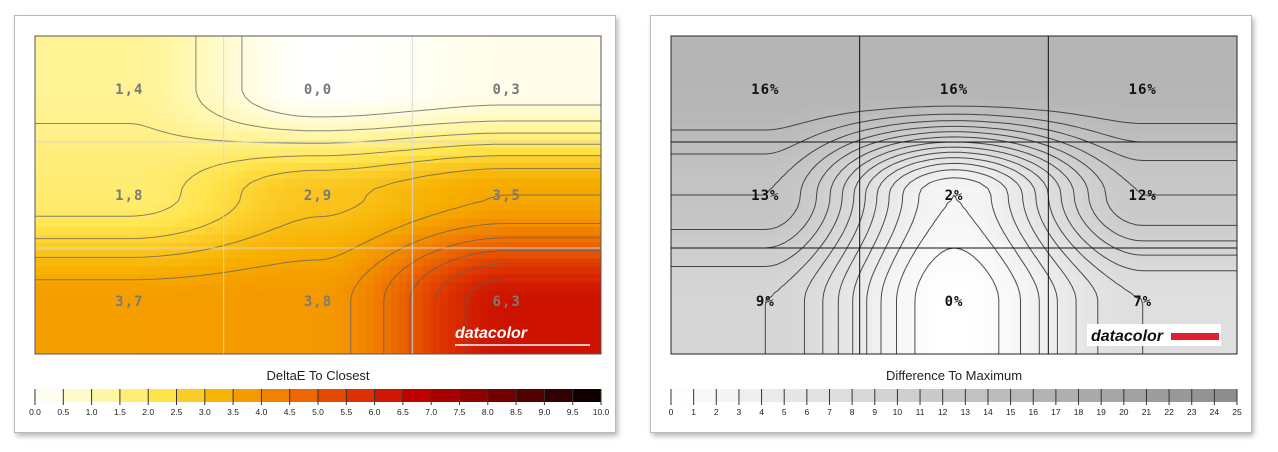  What do you see at coordinates (290, 412) in the screenshot?
I see `colorbar-tick-label: 4.5` at bounding box center [290, 412].